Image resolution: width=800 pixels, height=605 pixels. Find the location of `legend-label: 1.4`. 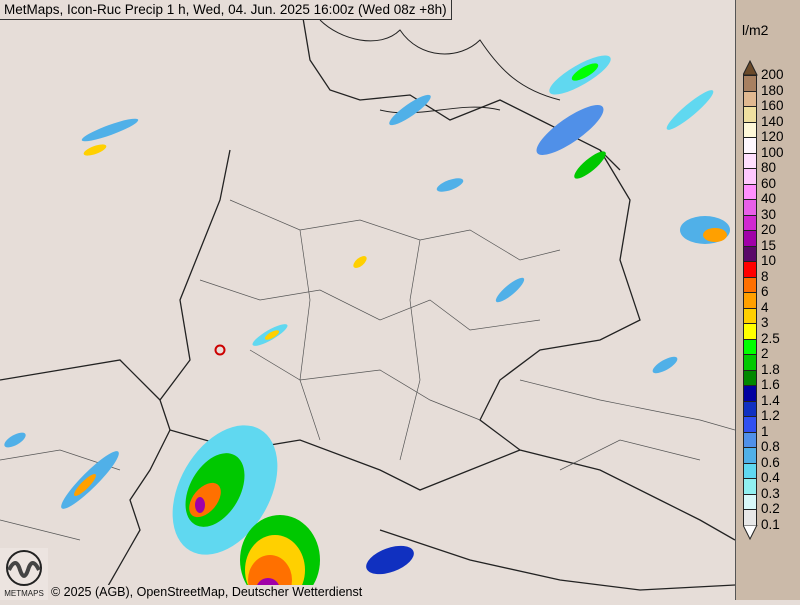

legend-label: 1.4 is located at coordinates (770, 400).